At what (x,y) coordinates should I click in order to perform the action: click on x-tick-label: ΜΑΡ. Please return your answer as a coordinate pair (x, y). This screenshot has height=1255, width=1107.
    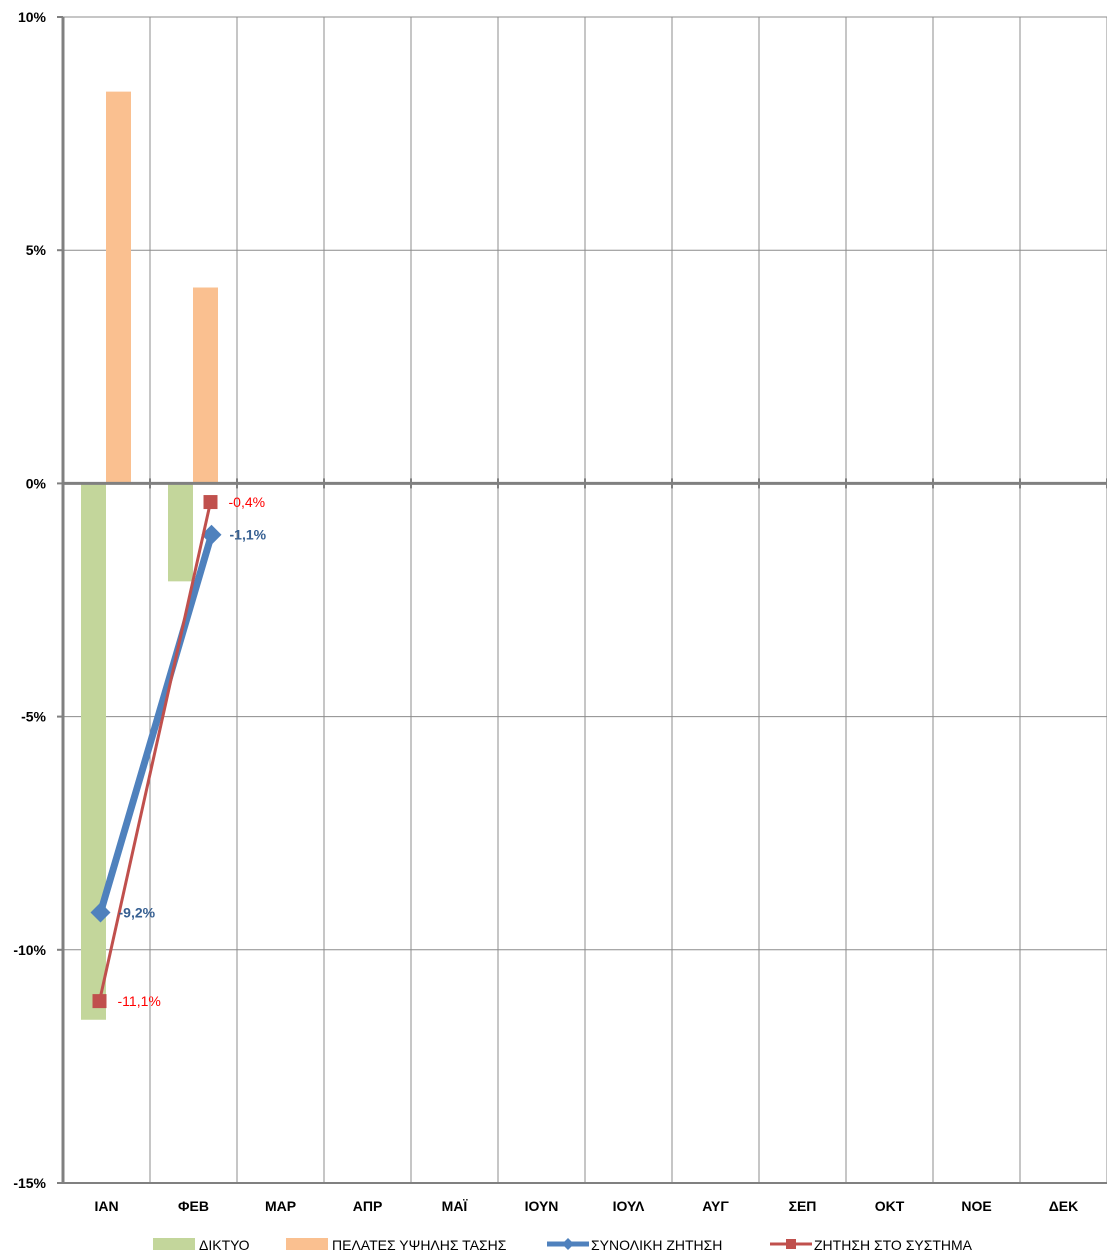
    Looking at the image, I should click on (280, 1206).